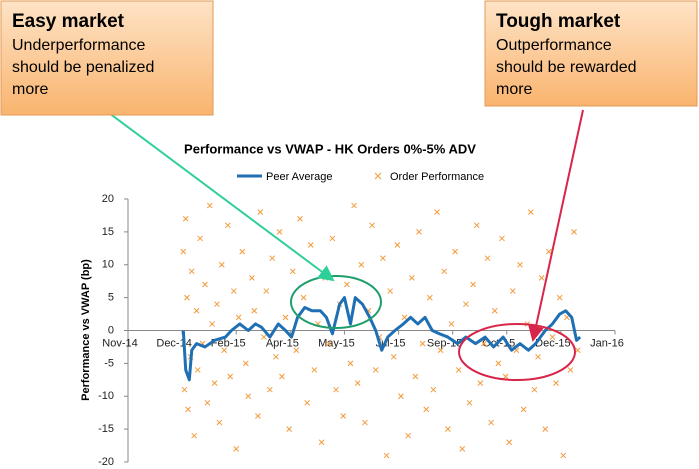 Image resolution: width=699 pixels, height=469 pixels. Describe the element at coordinates (119, 343) in the screenshot. I see `x-tick-label: Nov-14` at that location.